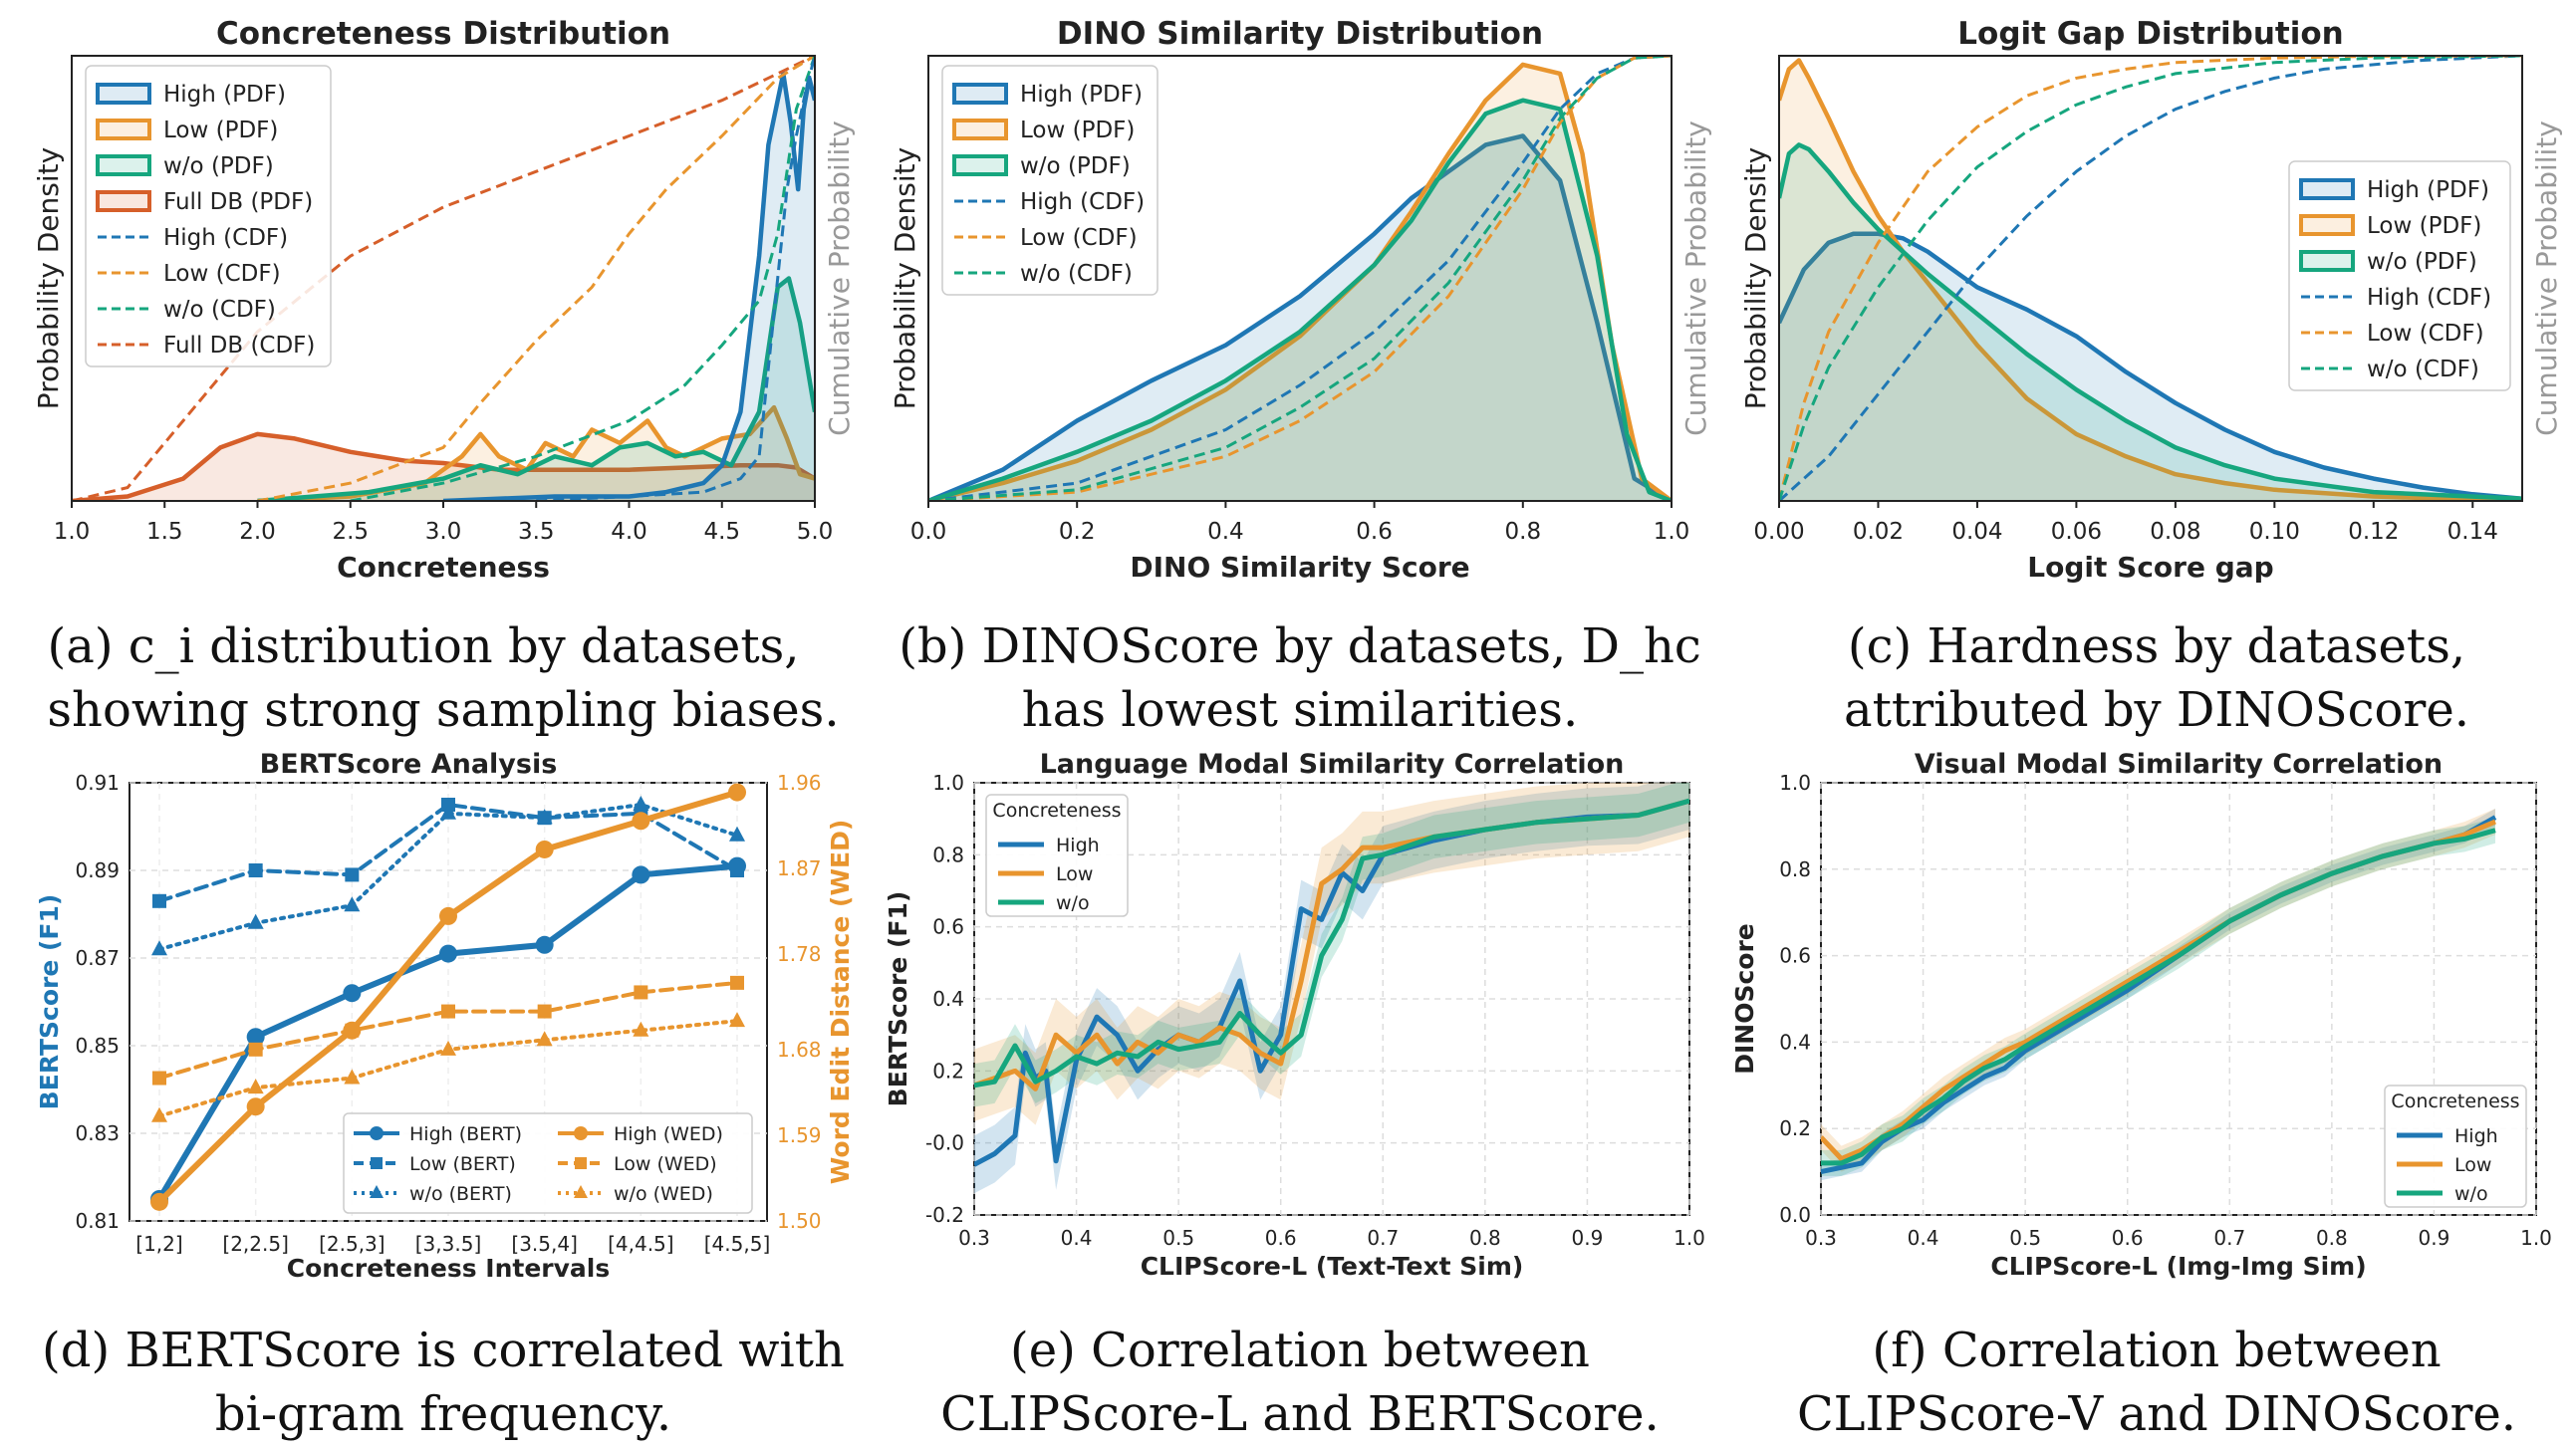  I want to click on legend-label: Full DB (PDF), so click(238, 202).